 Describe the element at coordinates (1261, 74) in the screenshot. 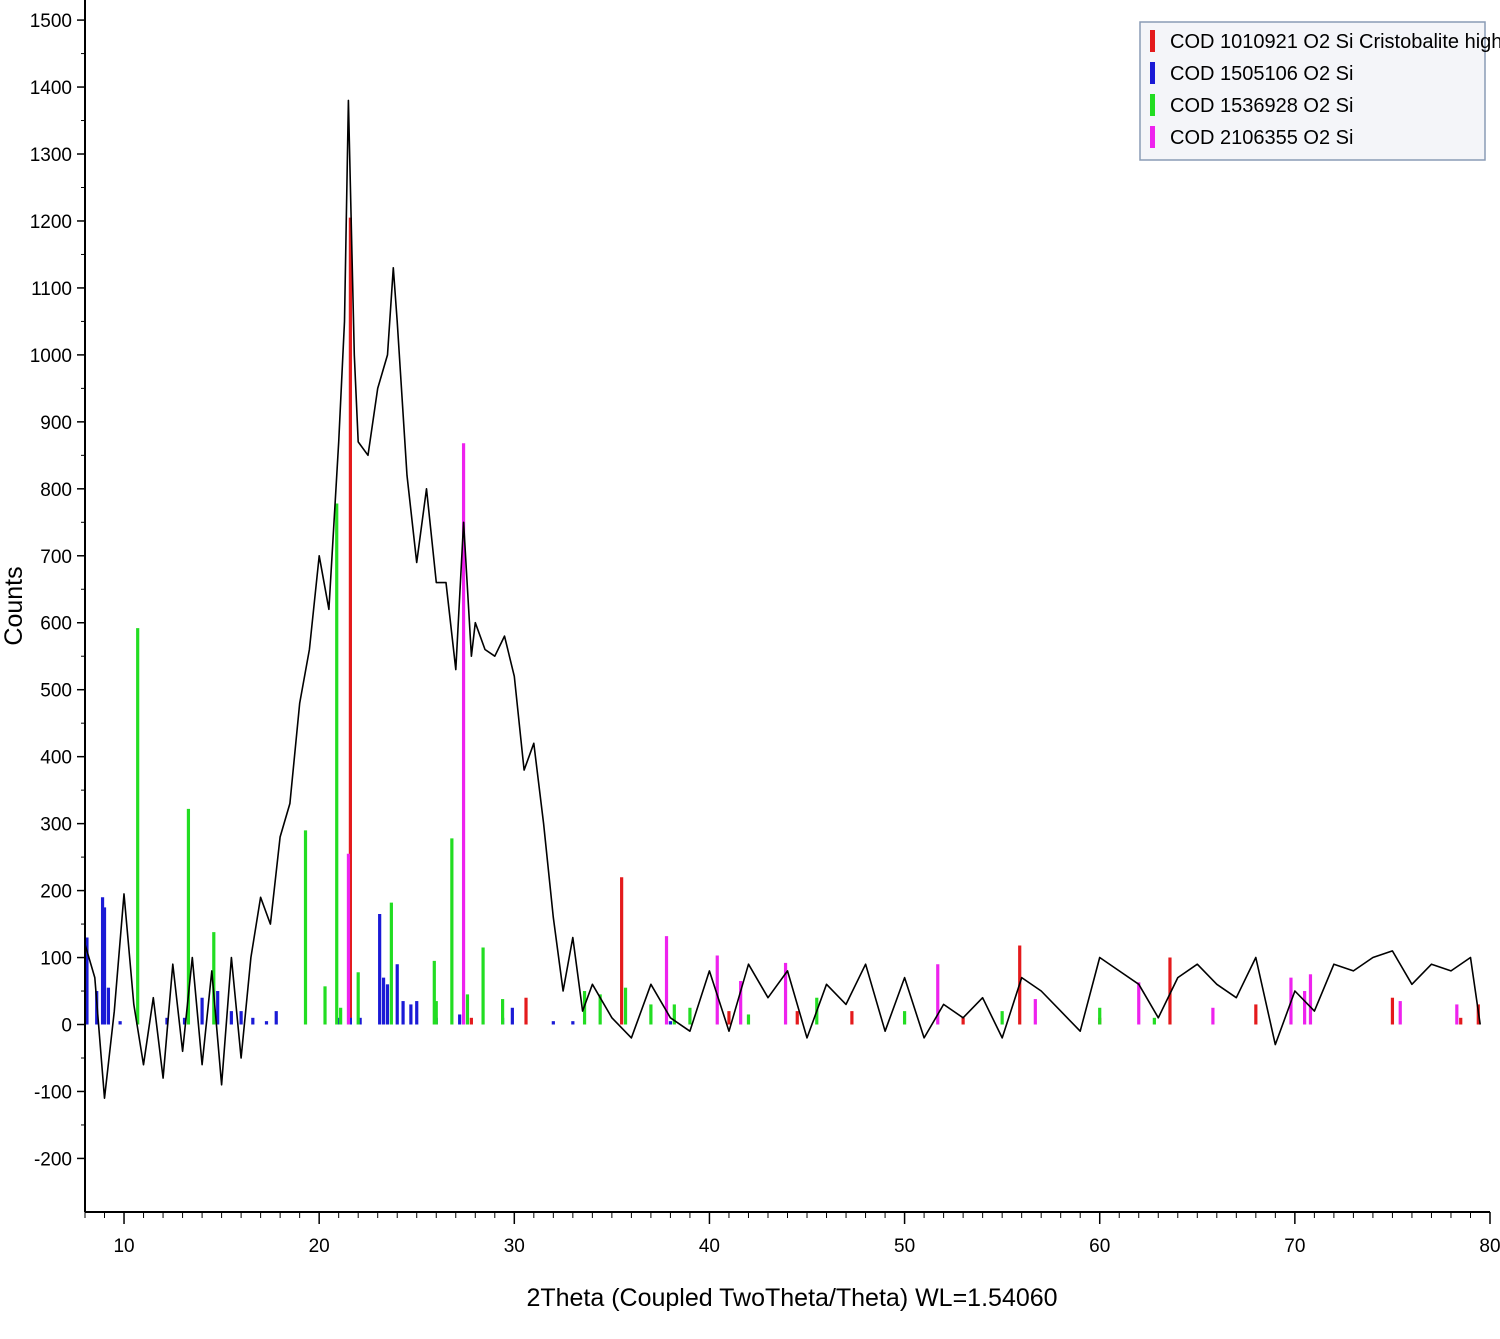

I see `legend-label: COD 1505106 O2 Si` at that location.